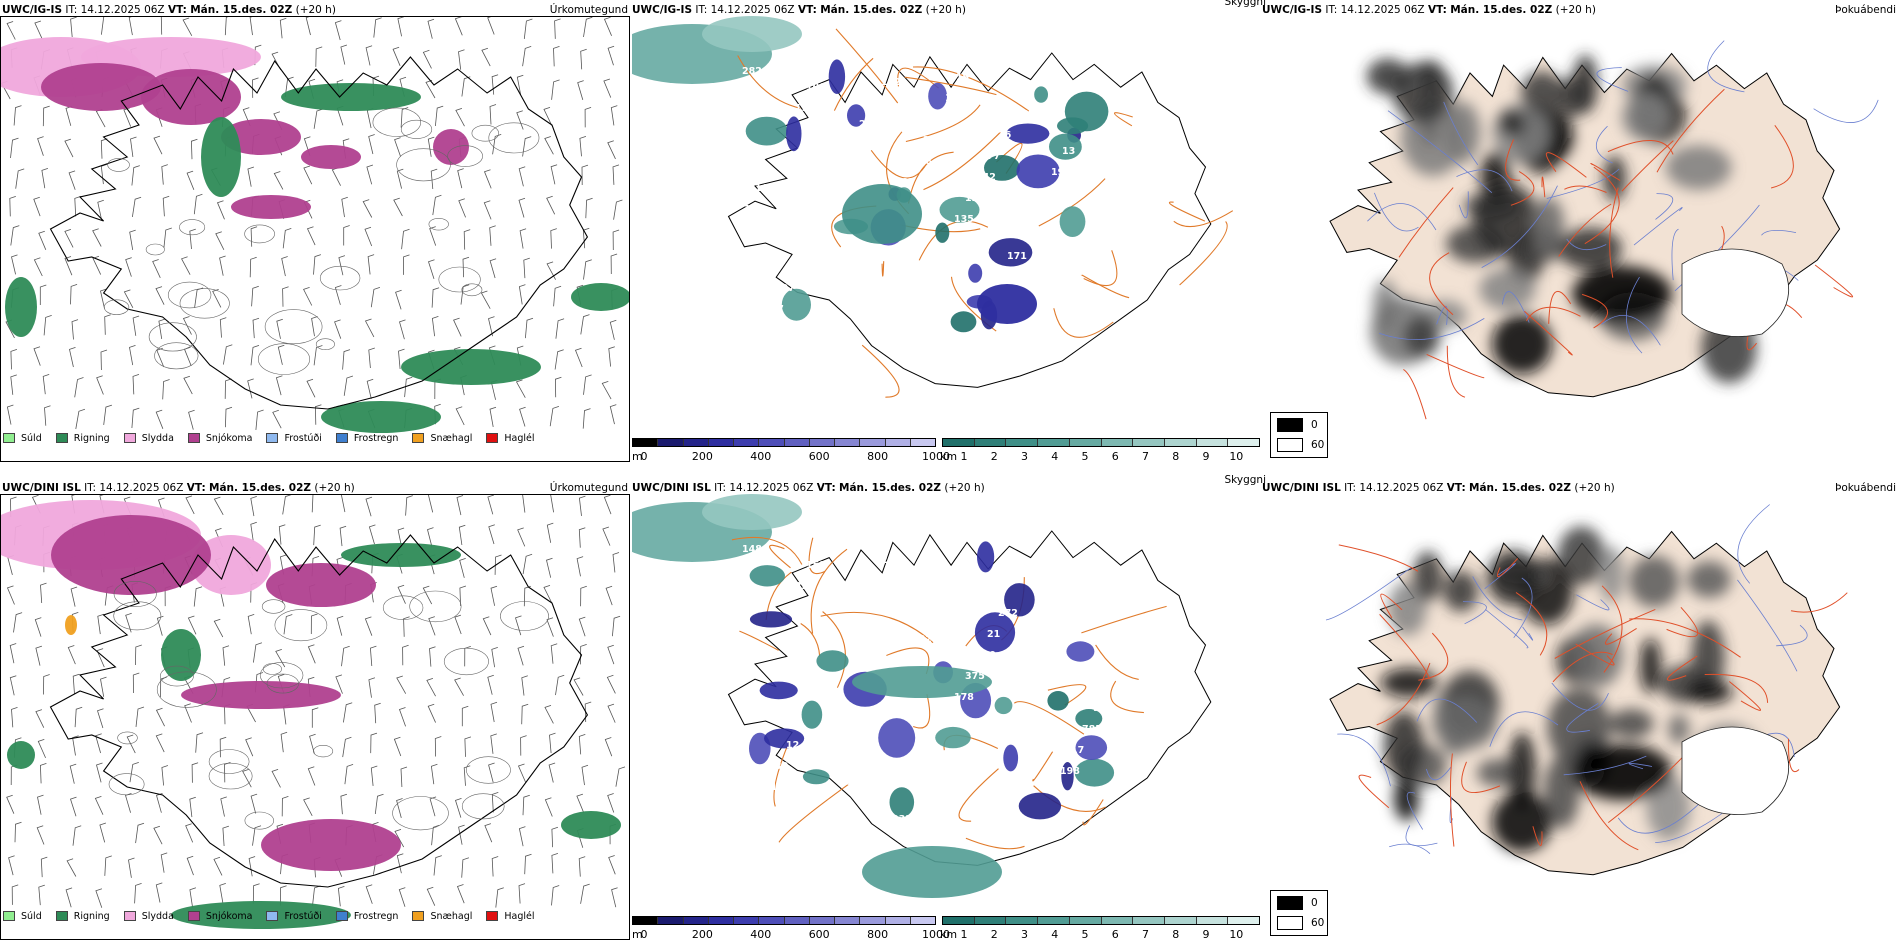 The height and width of the screenshot is (950, 1900). I want to click on legend-swatch, so click(272, 438).